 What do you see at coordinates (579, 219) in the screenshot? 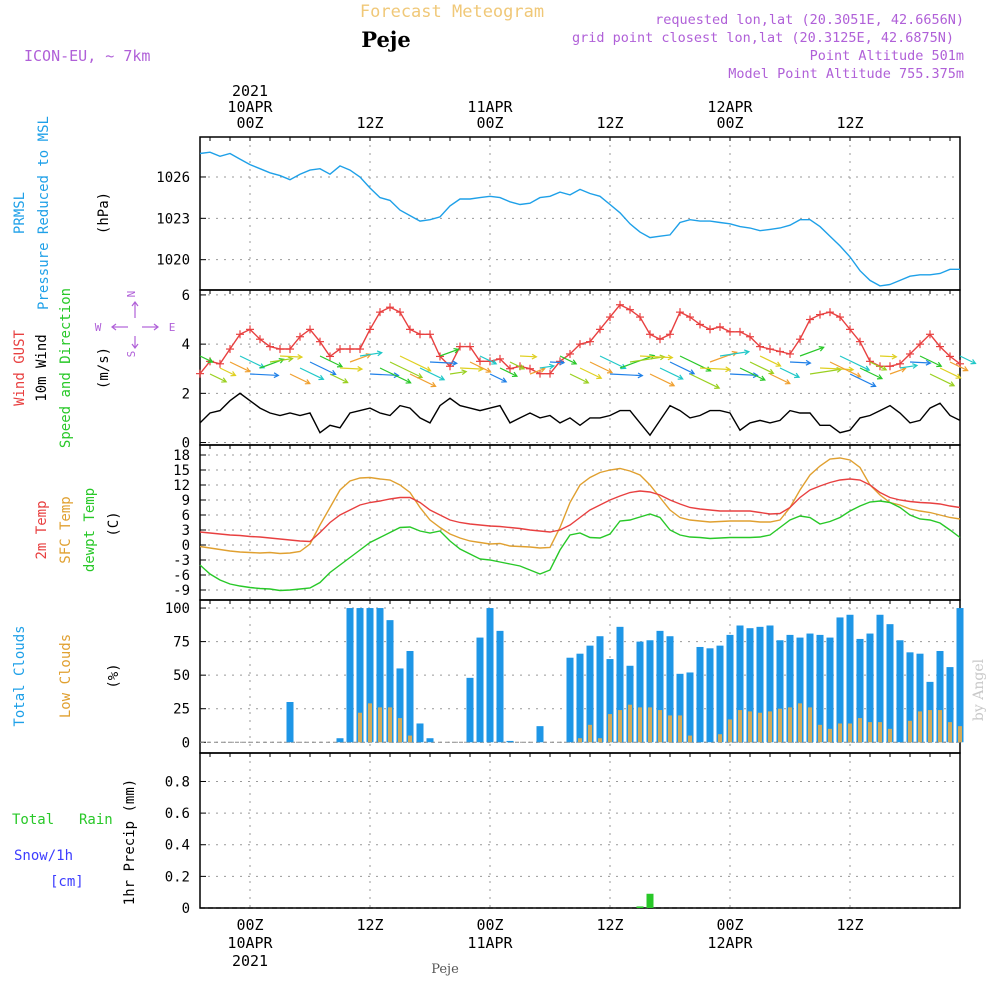
I see `pressure-line` at bounding box center [579, 219].